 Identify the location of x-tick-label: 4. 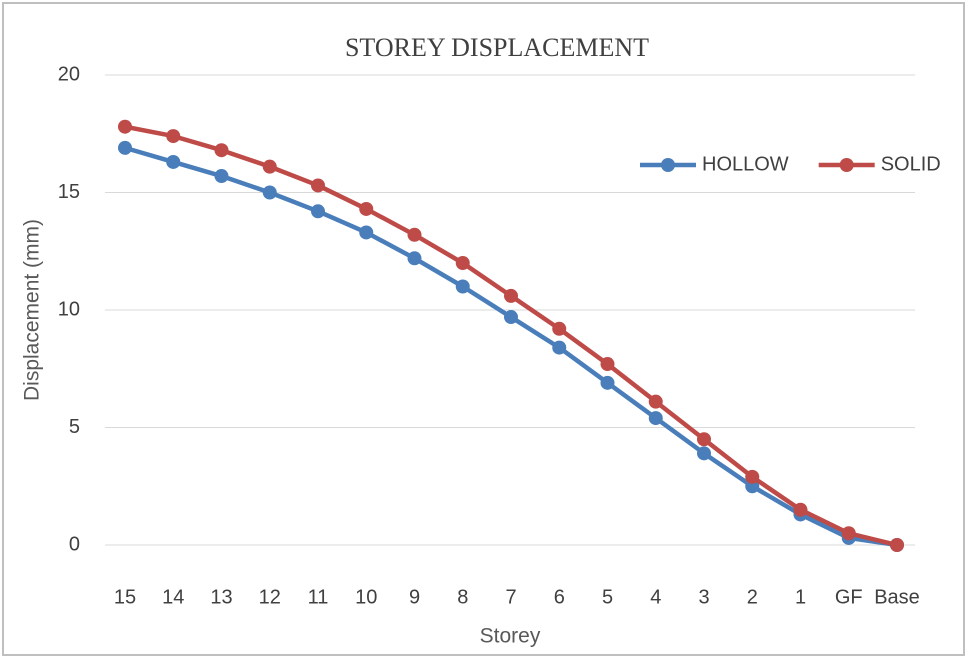
(655, 597).